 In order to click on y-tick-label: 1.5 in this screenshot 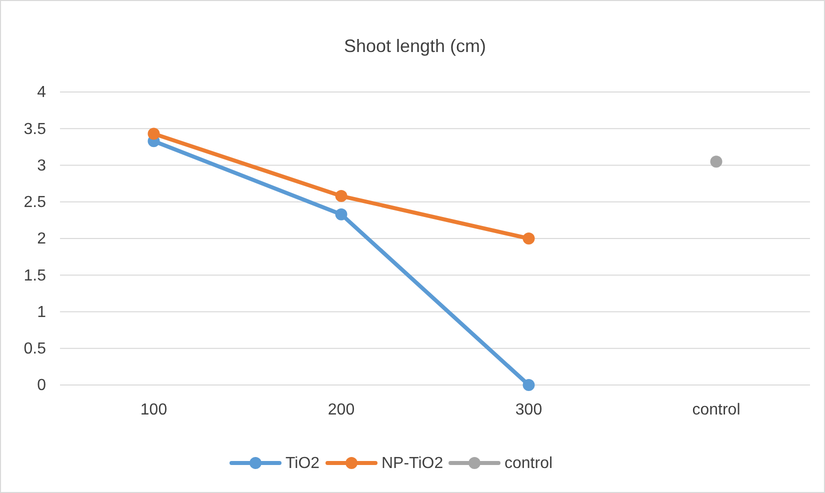, I will do `click(35, 275)`.